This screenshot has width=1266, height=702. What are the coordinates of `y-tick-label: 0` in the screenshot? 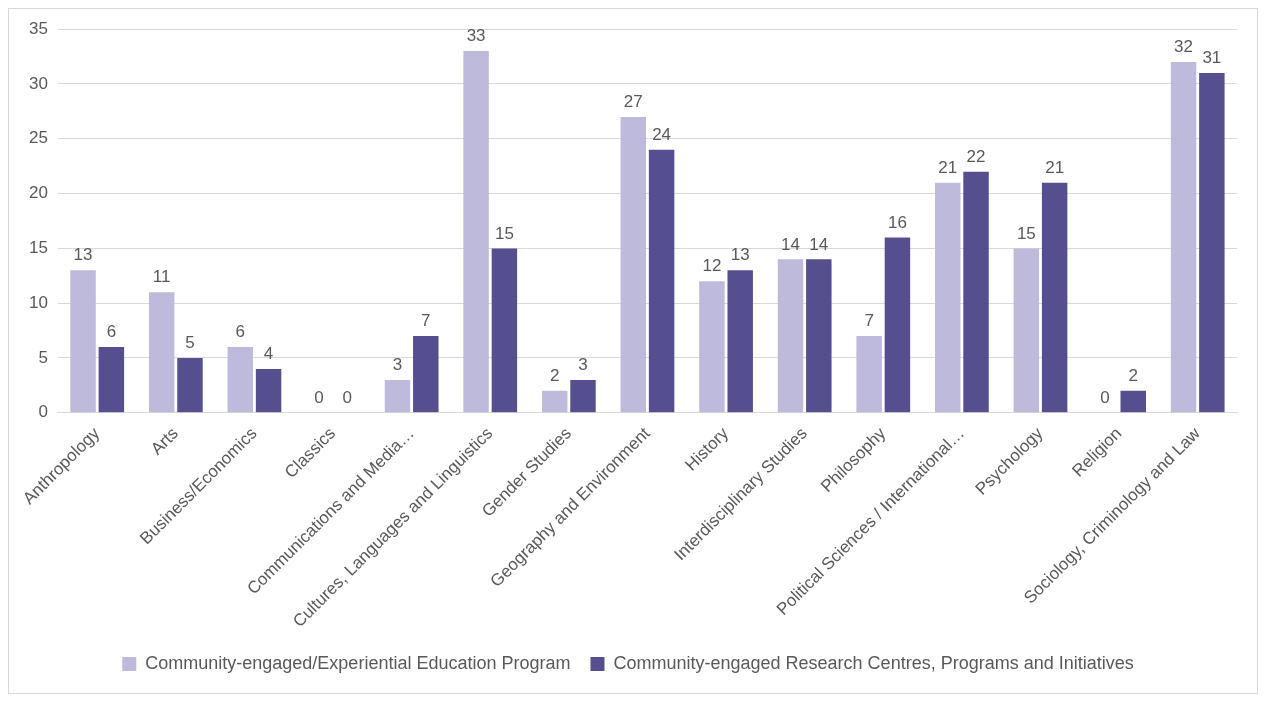 It's located at (43, 412).